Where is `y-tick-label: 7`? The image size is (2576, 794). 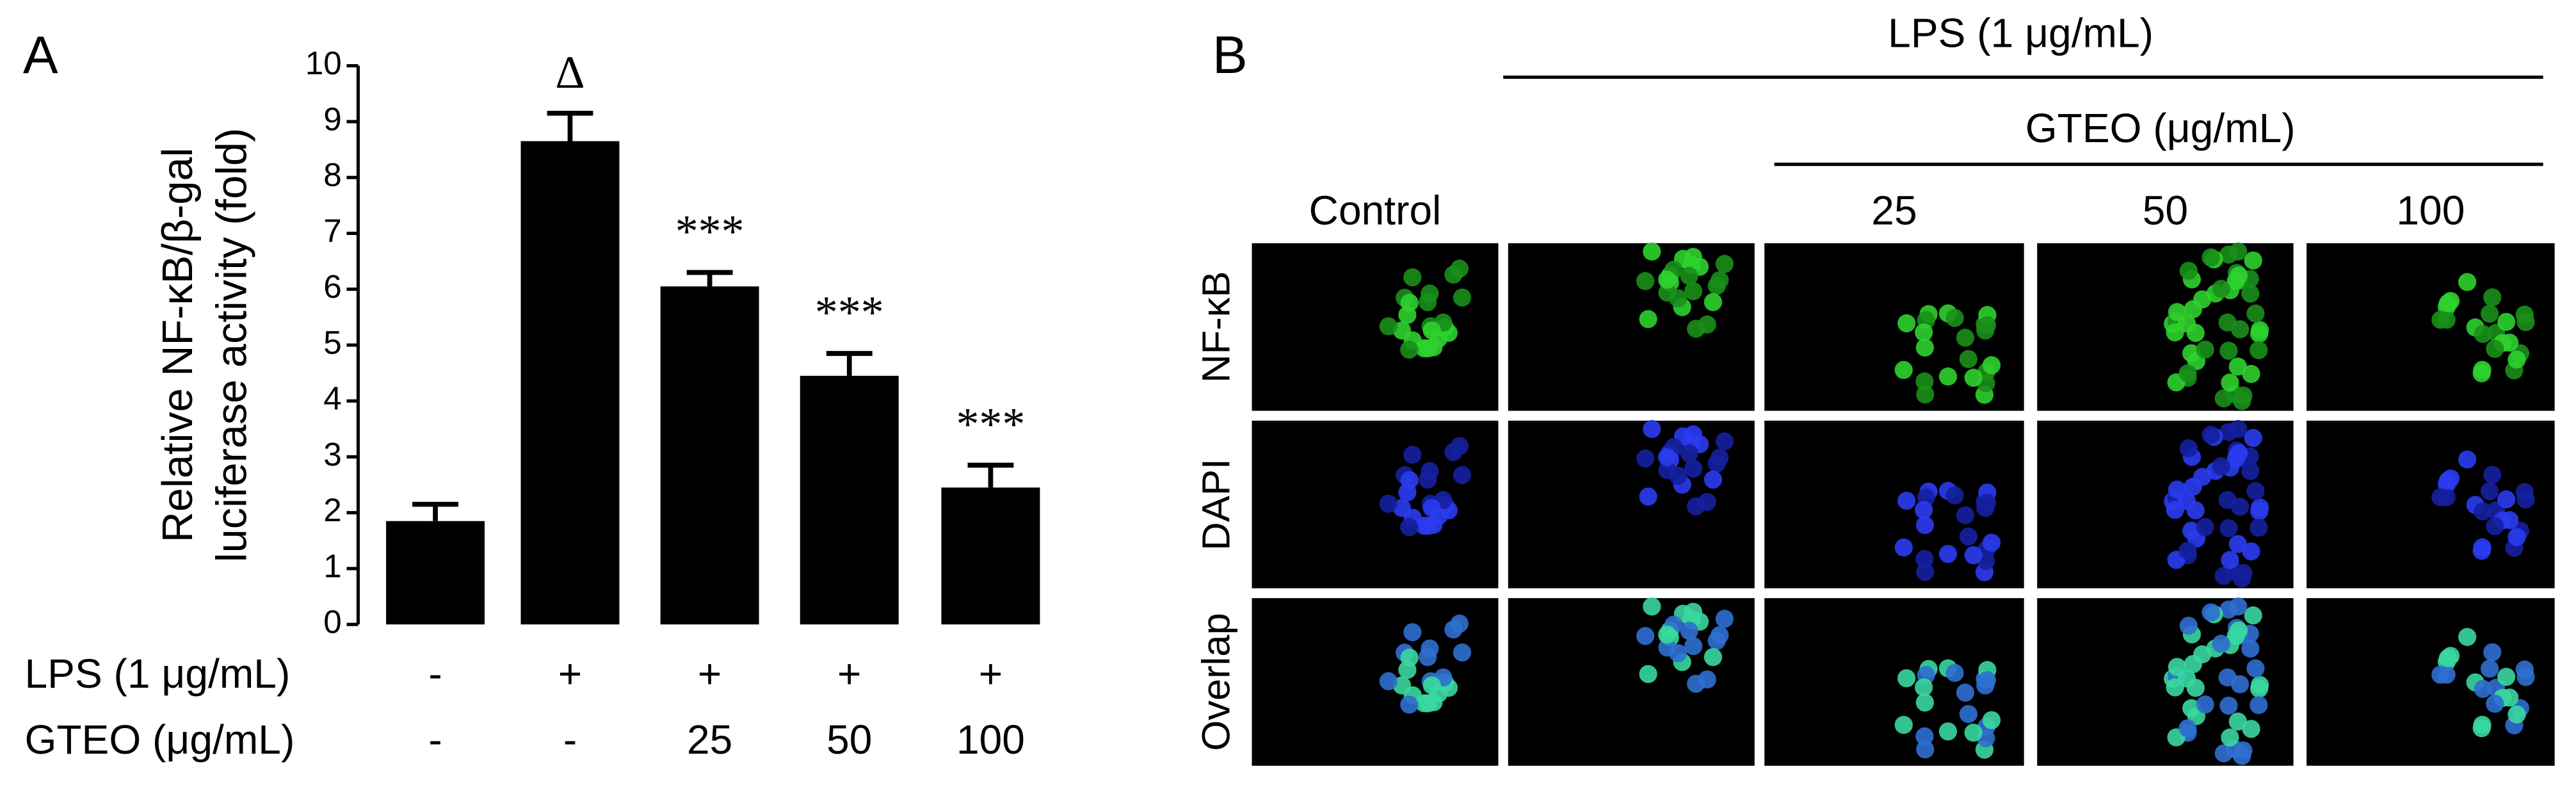 y-tick-label: 7 is located at coordinates (332, 231).